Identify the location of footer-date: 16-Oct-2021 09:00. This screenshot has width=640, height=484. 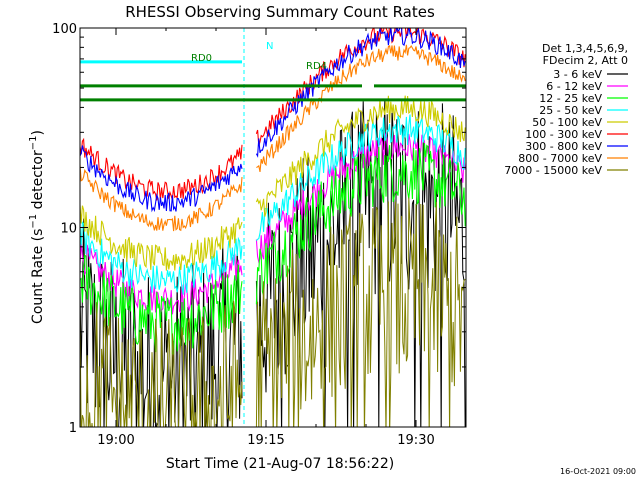
(598, 471).